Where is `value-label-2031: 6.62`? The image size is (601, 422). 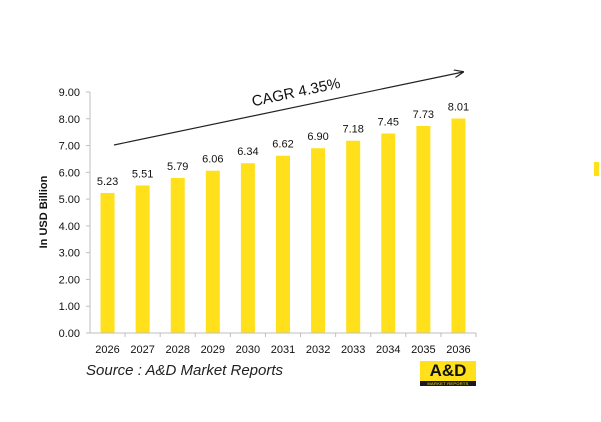
value-label-2031: 6.62 is located at coordinates (282, 145).